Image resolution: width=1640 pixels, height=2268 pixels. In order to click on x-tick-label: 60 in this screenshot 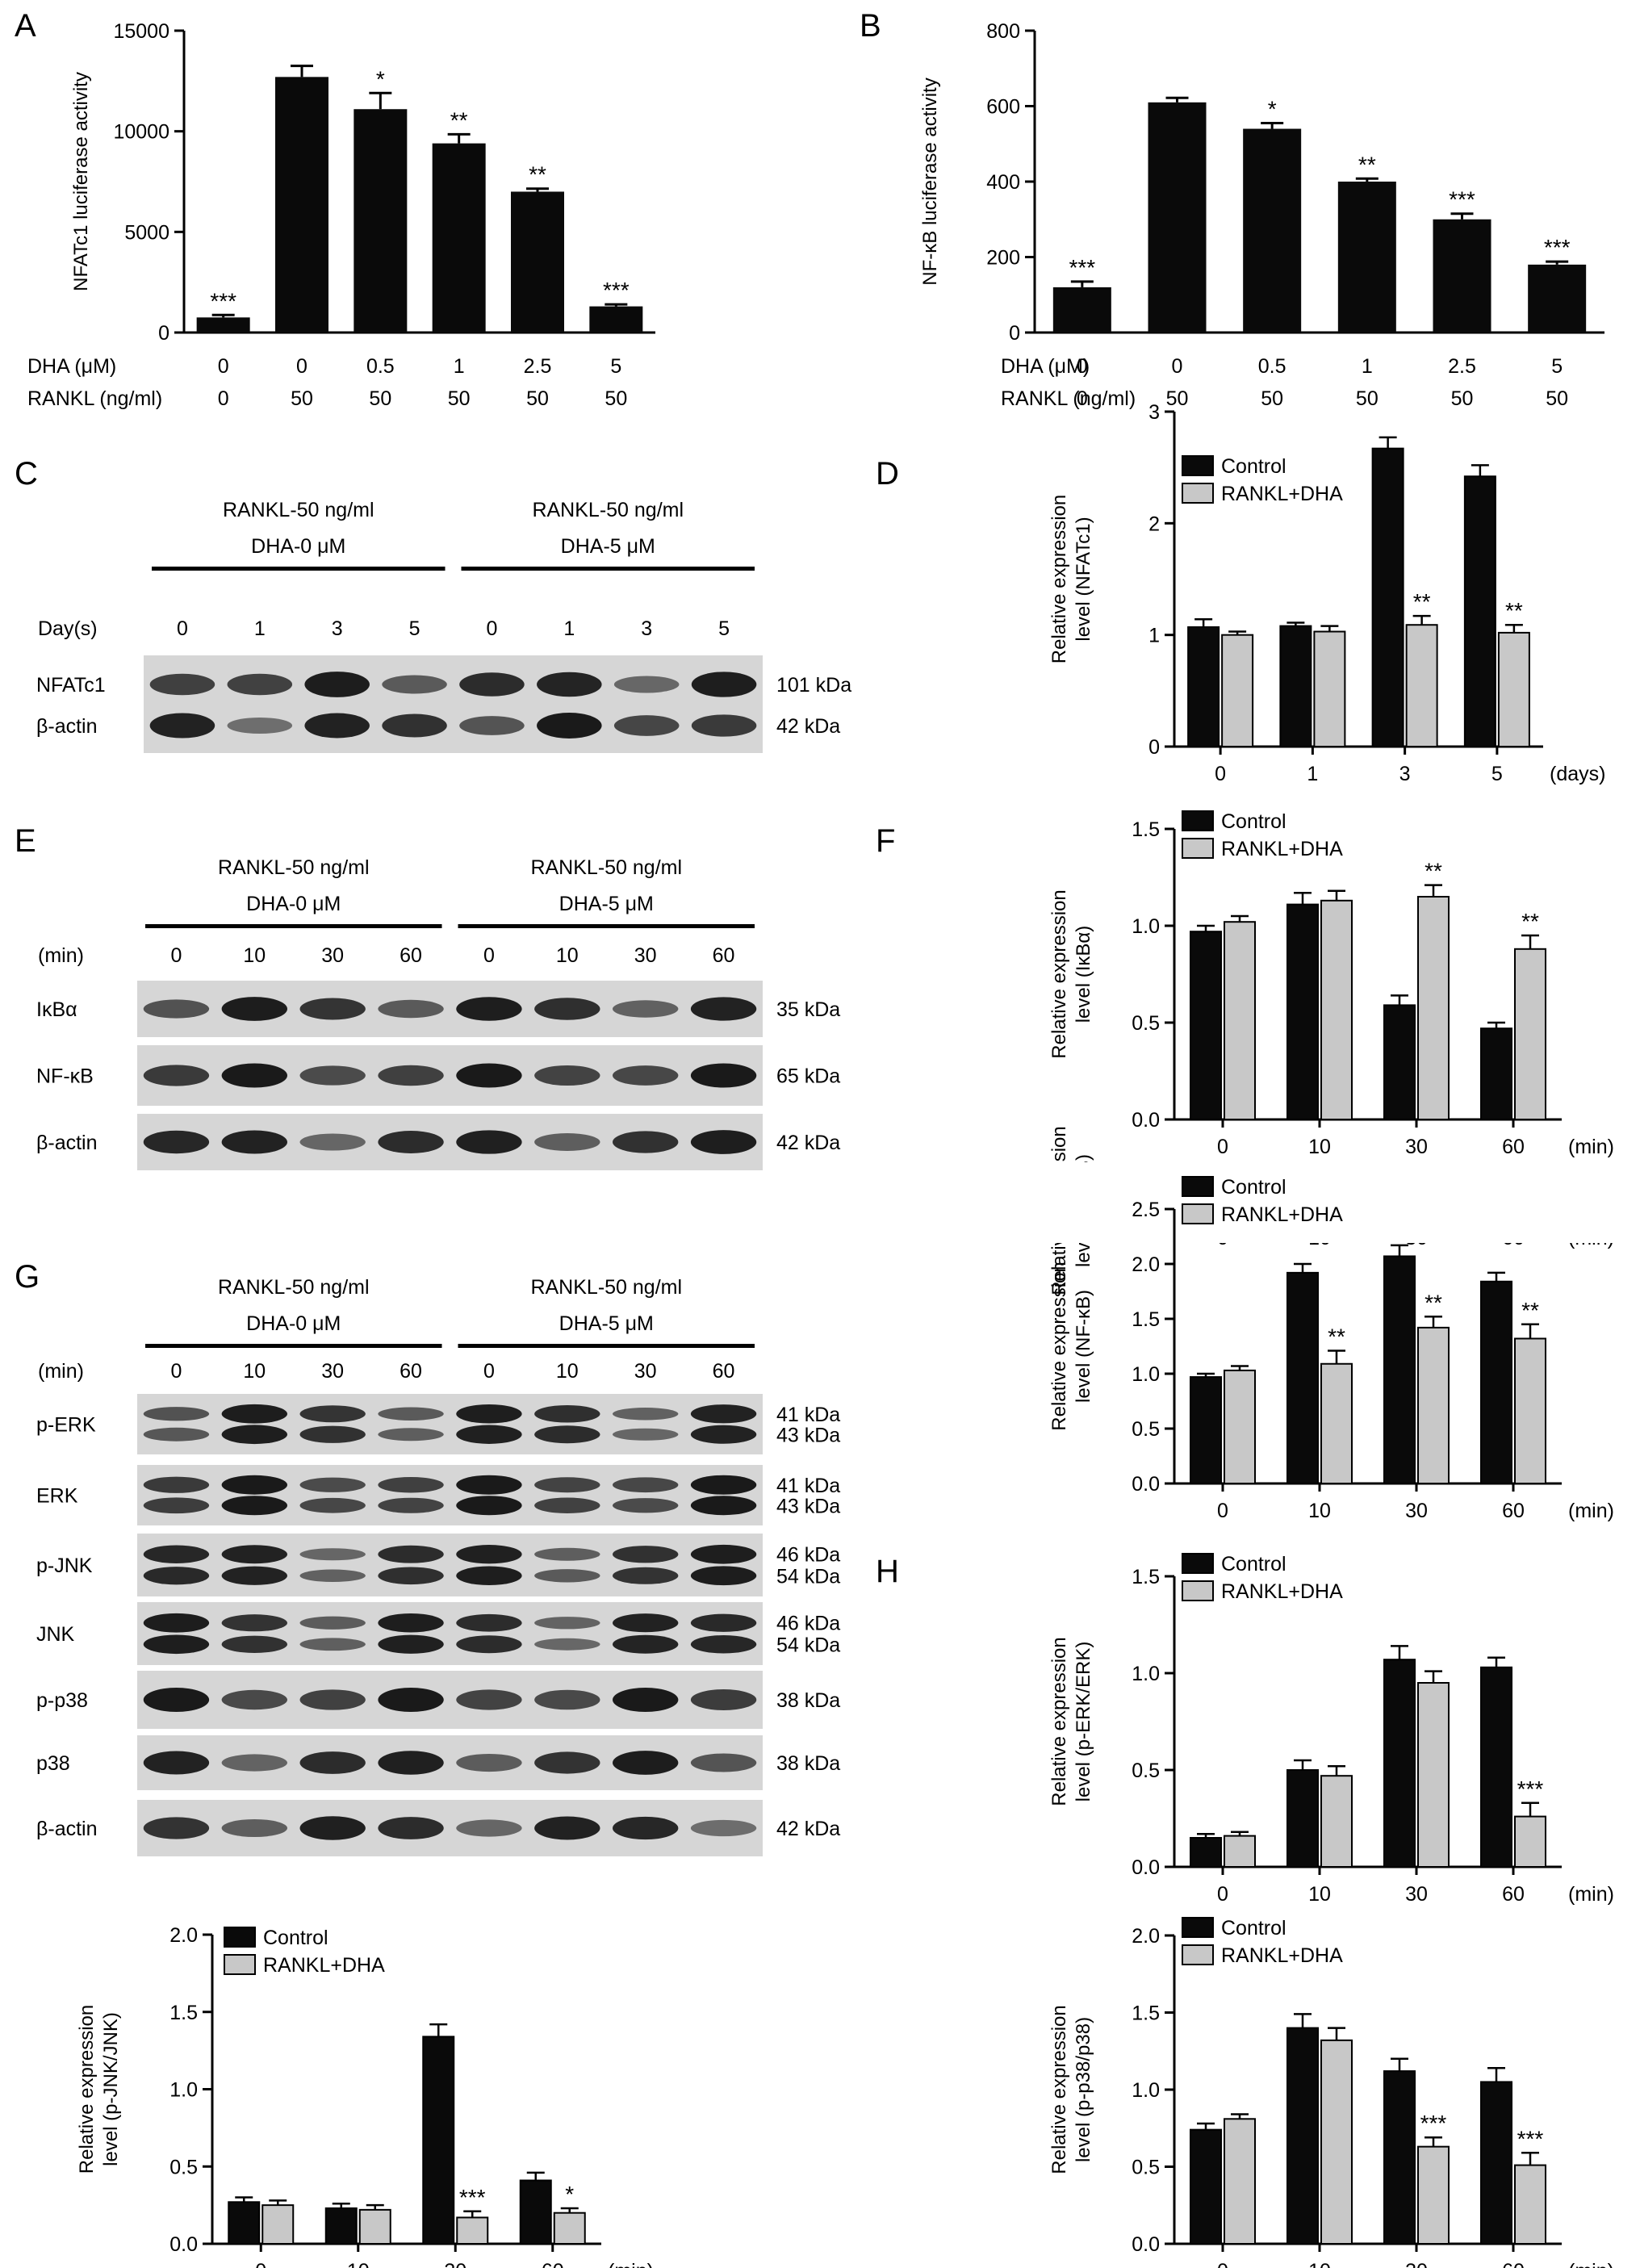, I will do `click(1513, 1895)`.